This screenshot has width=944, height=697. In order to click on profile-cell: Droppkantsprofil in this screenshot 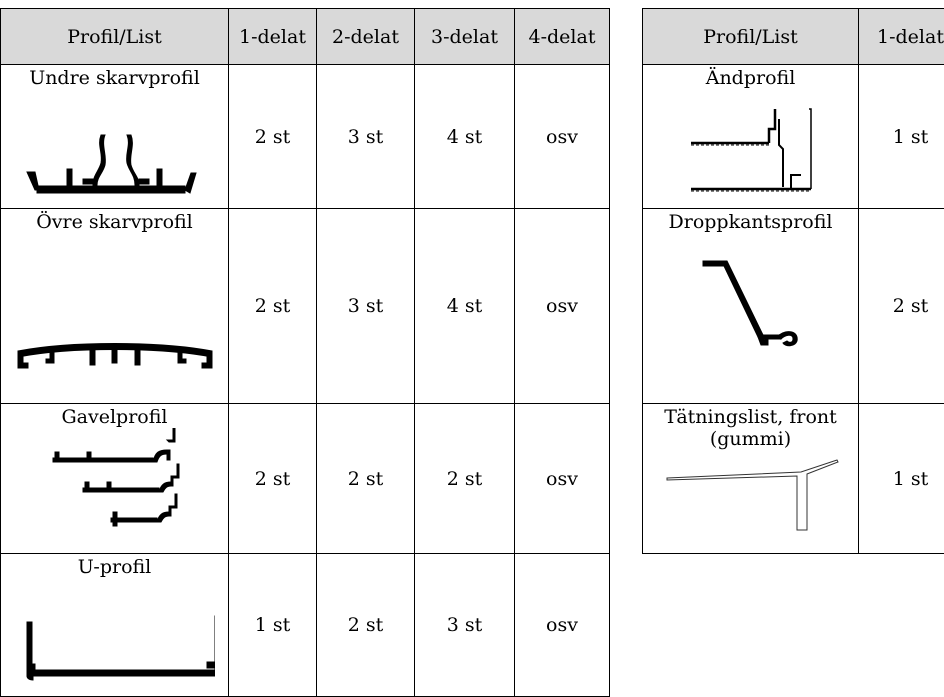, I will do `click(750, 306)`.